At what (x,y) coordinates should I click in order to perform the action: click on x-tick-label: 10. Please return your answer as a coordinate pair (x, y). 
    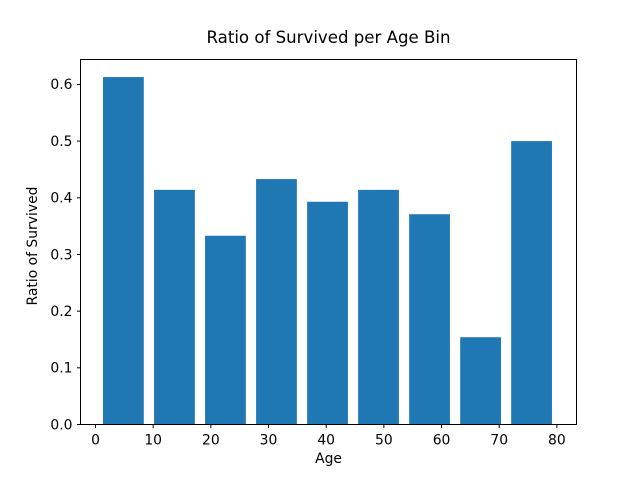
    Looking at the image, I should click on (153, 441).